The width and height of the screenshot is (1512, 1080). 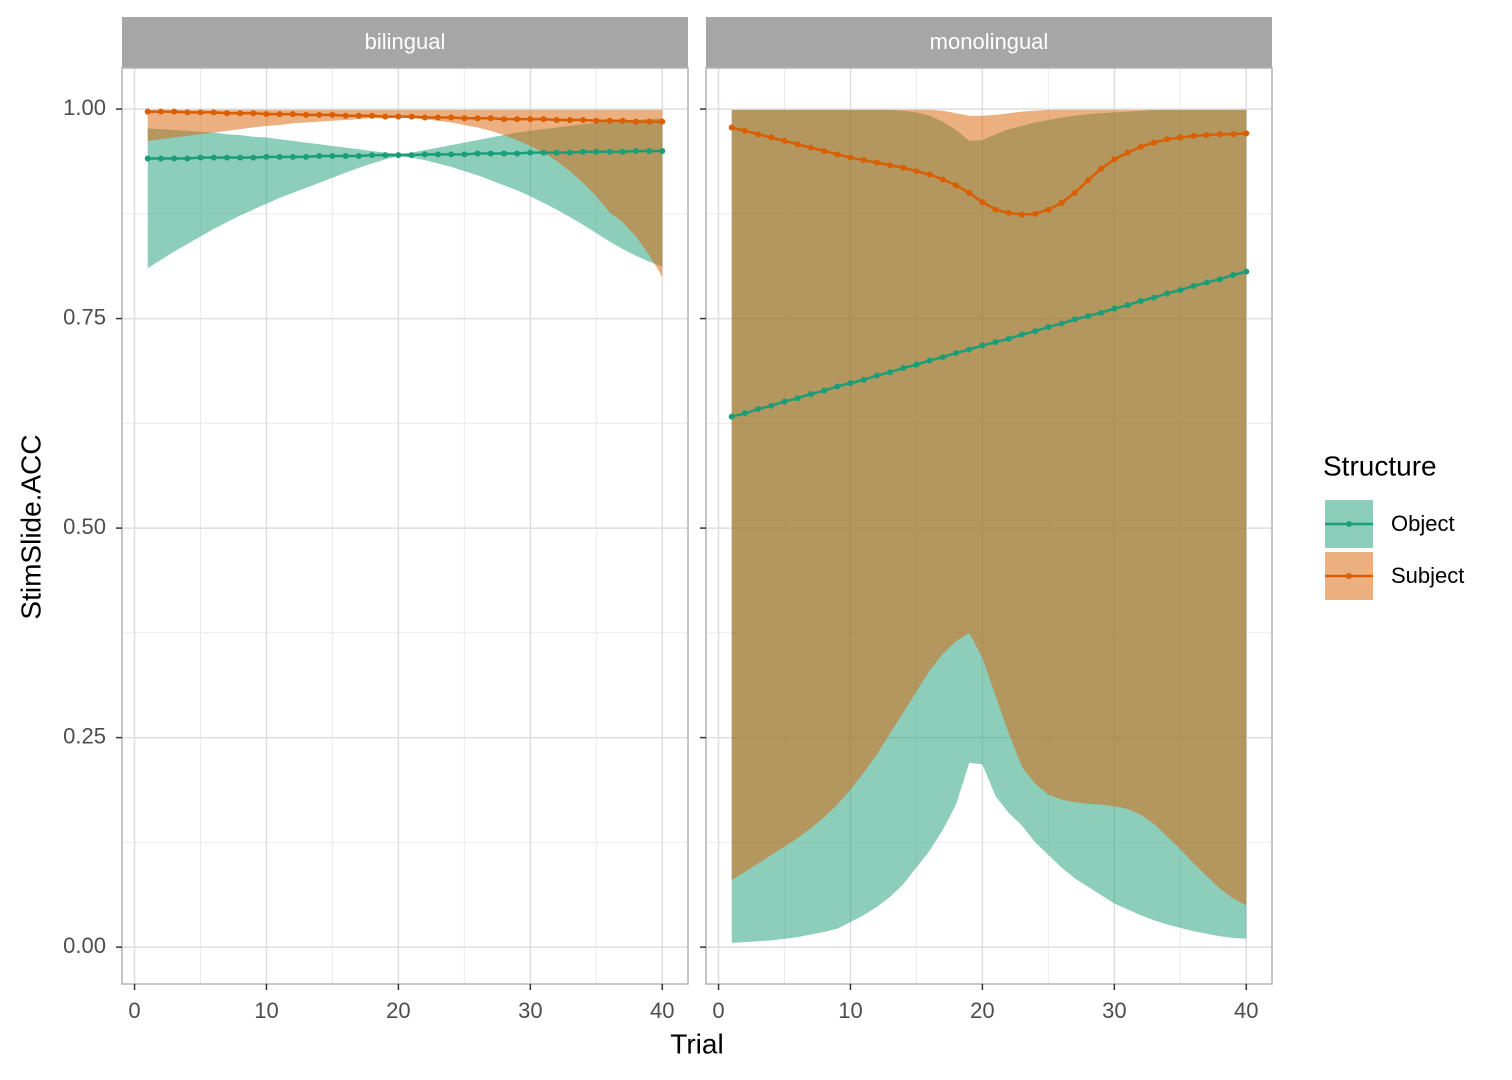 I want to click on strip, so click(x=989, y=42).